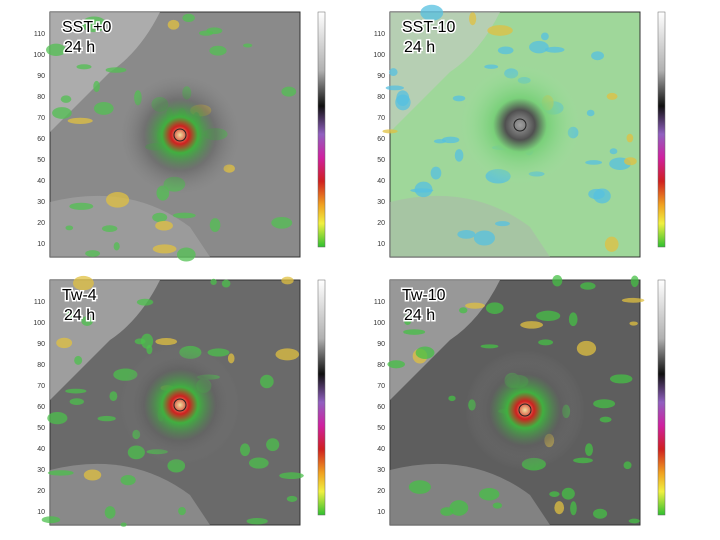 This screenshot has height=540, width=720. Describe the element at coordinates (381, 344) in the screenshot. I see `y-axis-label: 90` at that location.